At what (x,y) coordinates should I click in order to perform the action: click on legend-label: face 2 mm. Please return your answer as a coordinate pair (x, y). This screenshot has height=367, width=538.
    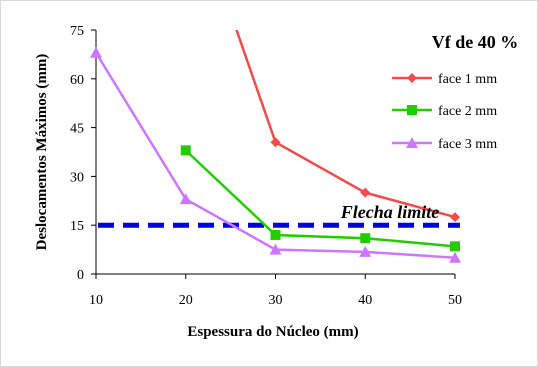
    Looking at the image, I should click on (467, 111).